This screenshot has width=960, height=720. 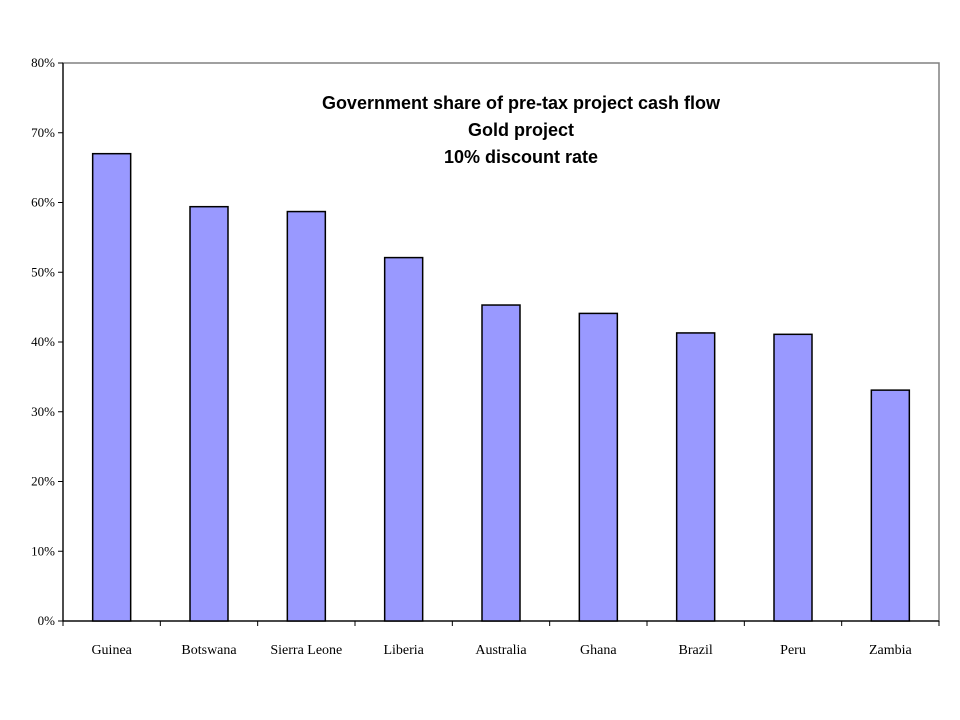 What do you see at coordinates (111, 650) in the screenshot?
I see `x-tick-label: Guinea` at bounding box center [111, 650].